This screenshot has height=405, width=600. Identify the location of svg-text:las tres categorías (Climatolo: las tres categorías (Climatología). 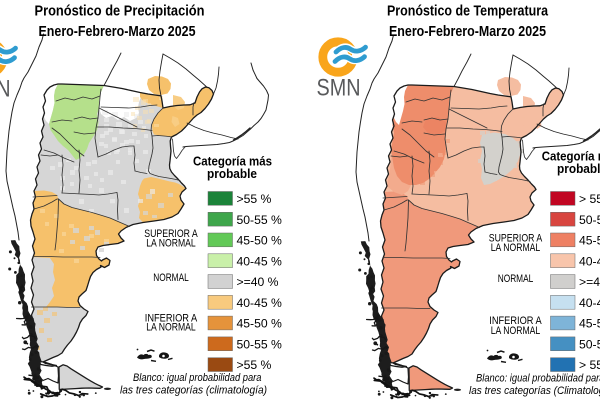
(534, 391).